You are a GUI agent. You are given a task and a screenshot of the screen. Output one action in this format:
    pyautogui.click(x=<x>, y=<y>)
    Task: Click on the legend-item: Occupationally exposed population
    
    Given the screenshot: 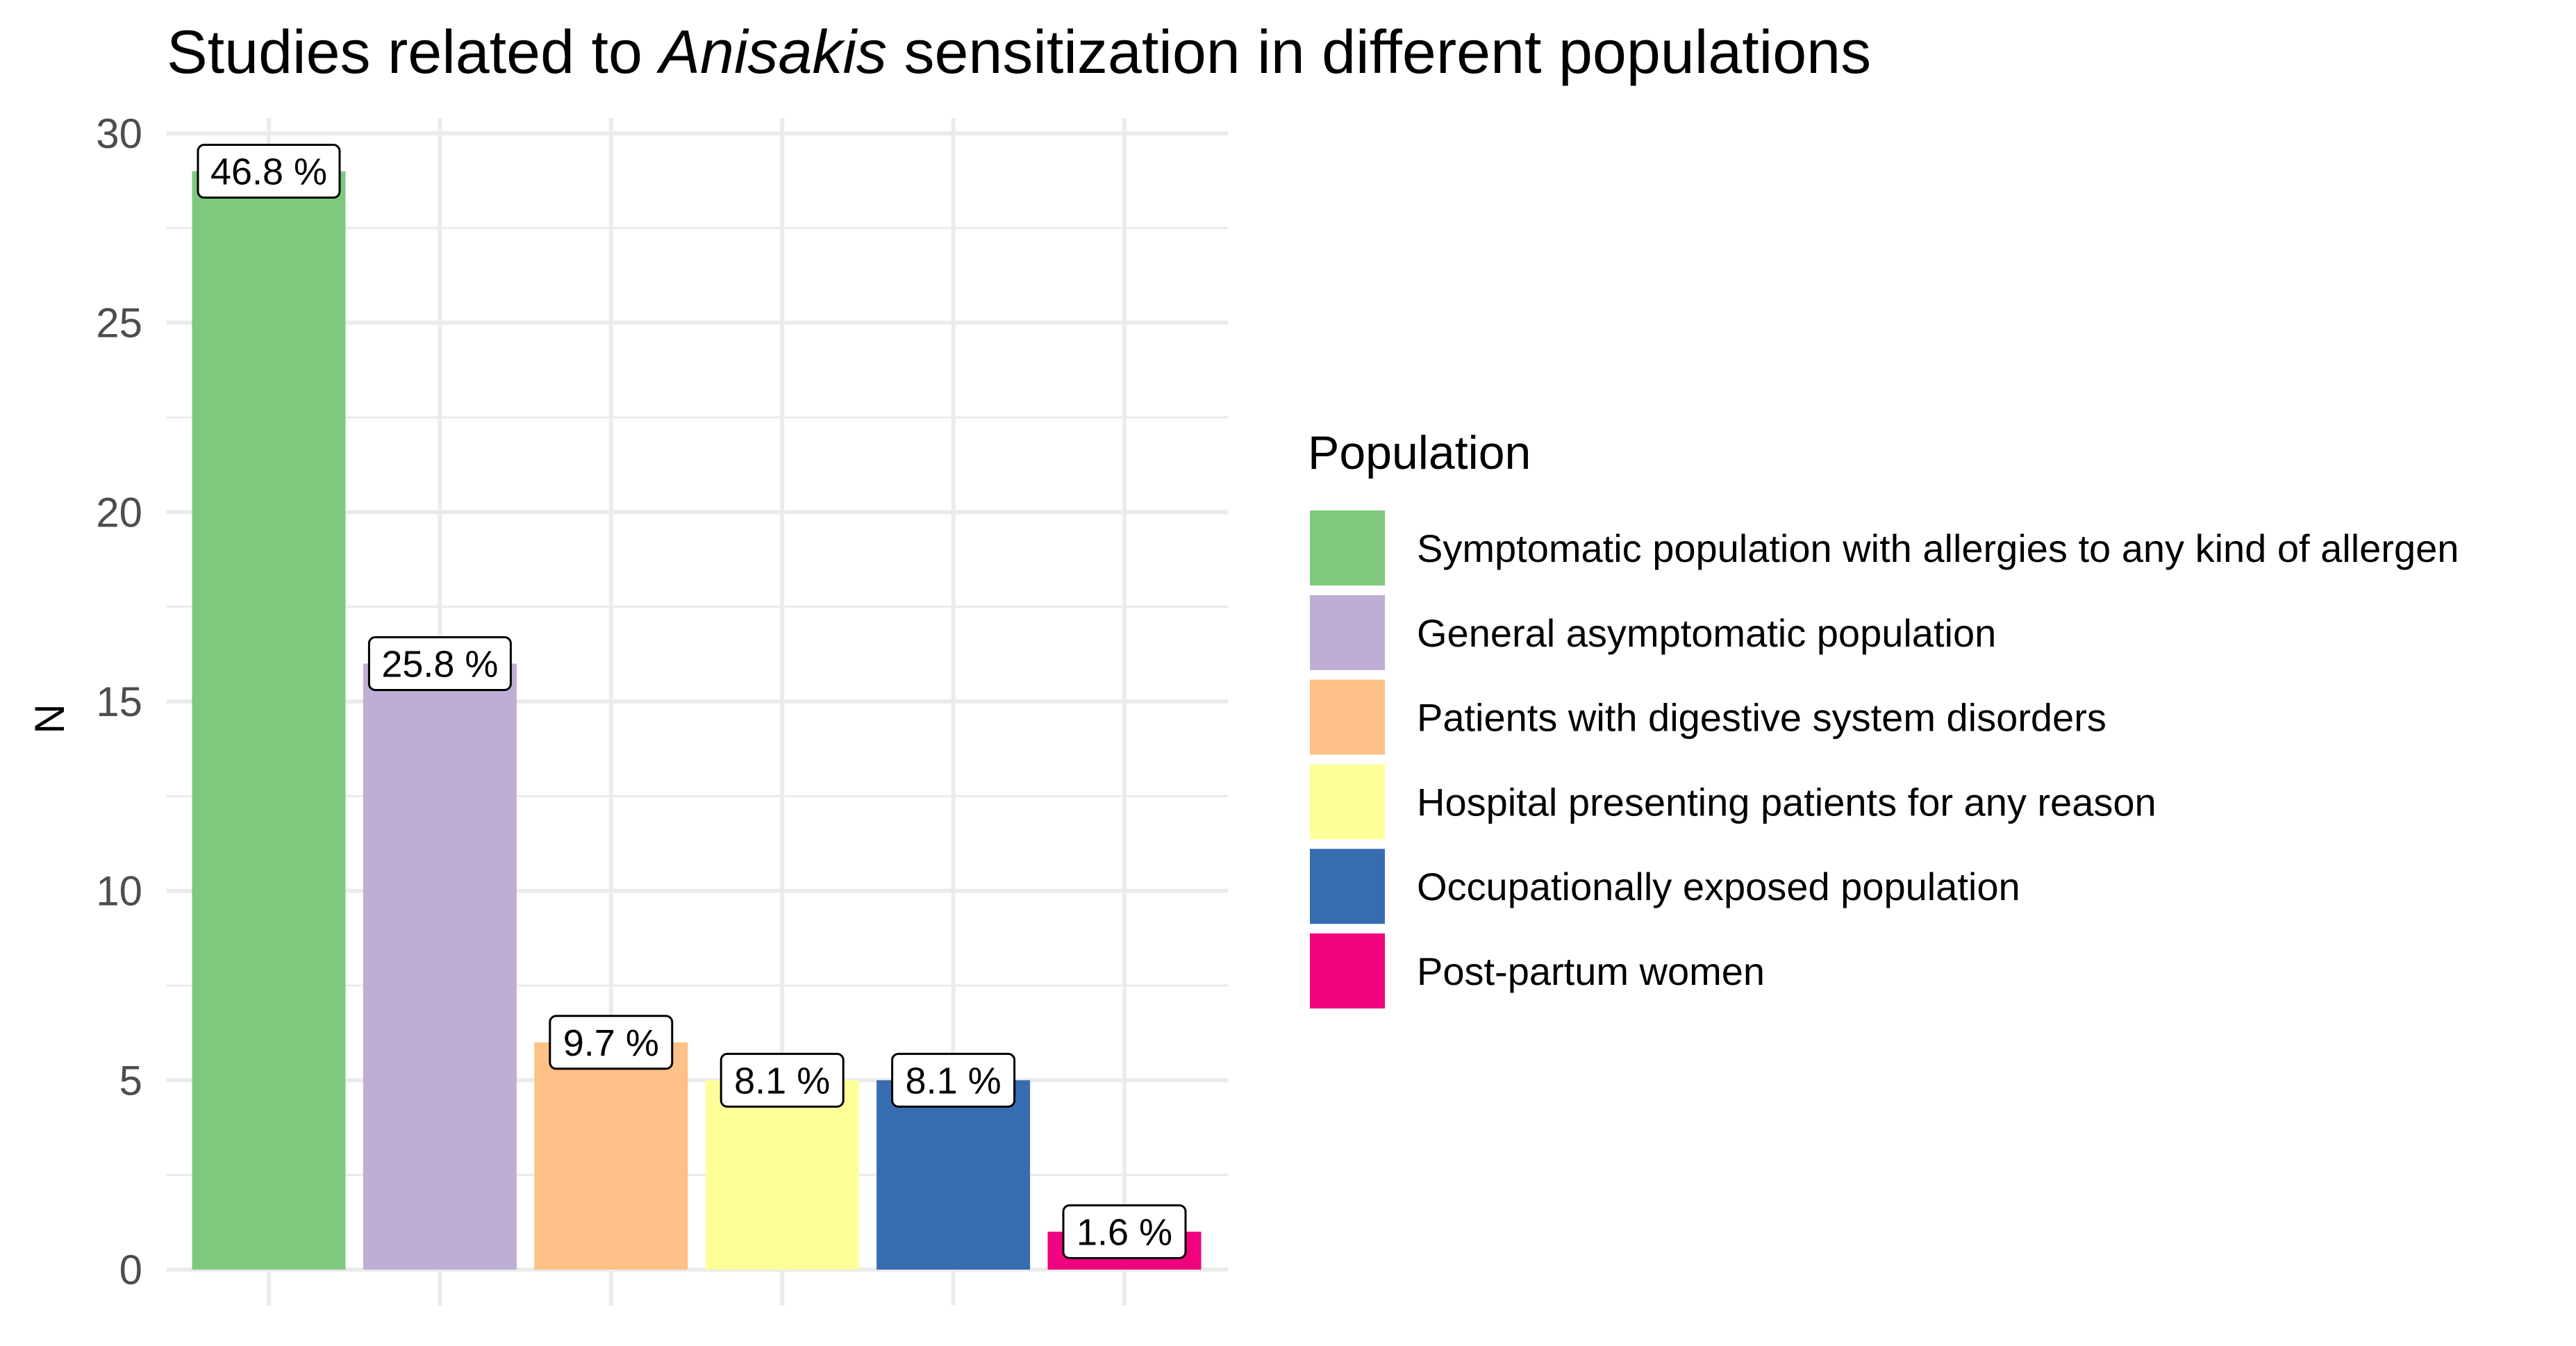 What is the action you would take?
    pyautogui.click(x=1665, y=886)
    